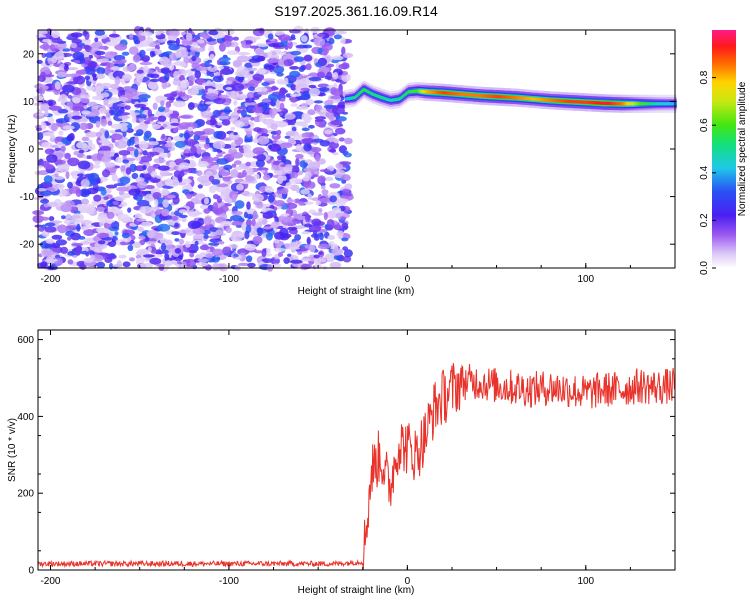 The height and width of the screenshot is (600, 750). I want to click on chart-title: S197.2025.361.16.09.R14, so click(356, 11).